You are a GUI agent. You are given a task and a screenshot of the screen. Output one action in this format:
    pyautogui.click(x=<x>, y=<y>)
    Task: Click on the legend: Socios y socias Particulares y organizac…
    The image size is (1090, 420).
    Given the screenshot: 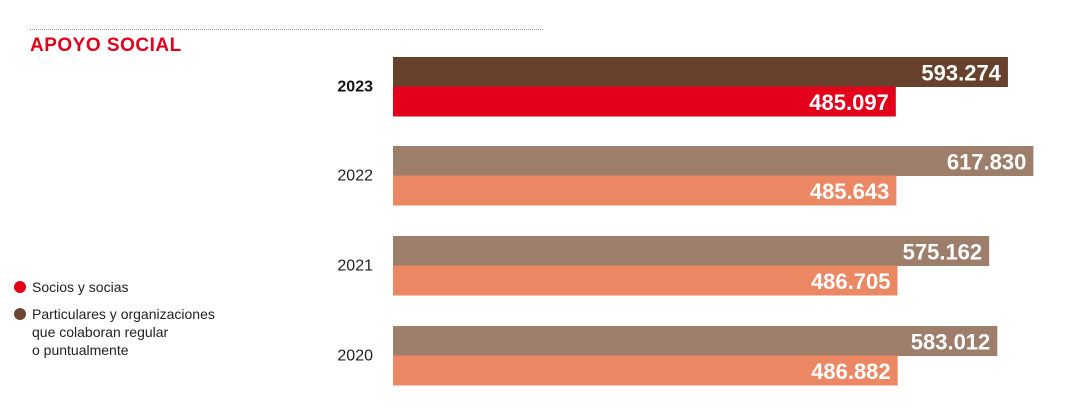 What is the action you would take?
    pyautogui.click(x=134, y=323)
    